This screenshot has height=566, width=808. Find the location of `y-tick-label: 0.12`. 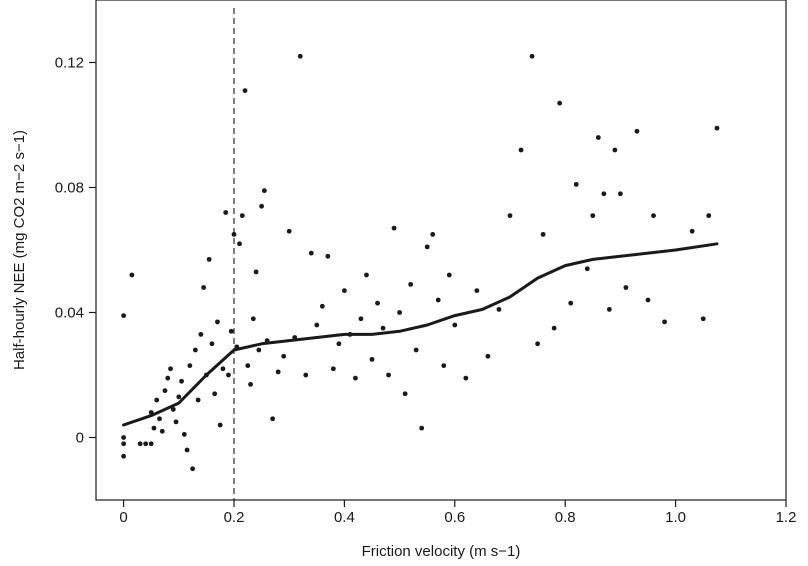

y-tick-label: 0.12 is located at coordinates (69, 63).